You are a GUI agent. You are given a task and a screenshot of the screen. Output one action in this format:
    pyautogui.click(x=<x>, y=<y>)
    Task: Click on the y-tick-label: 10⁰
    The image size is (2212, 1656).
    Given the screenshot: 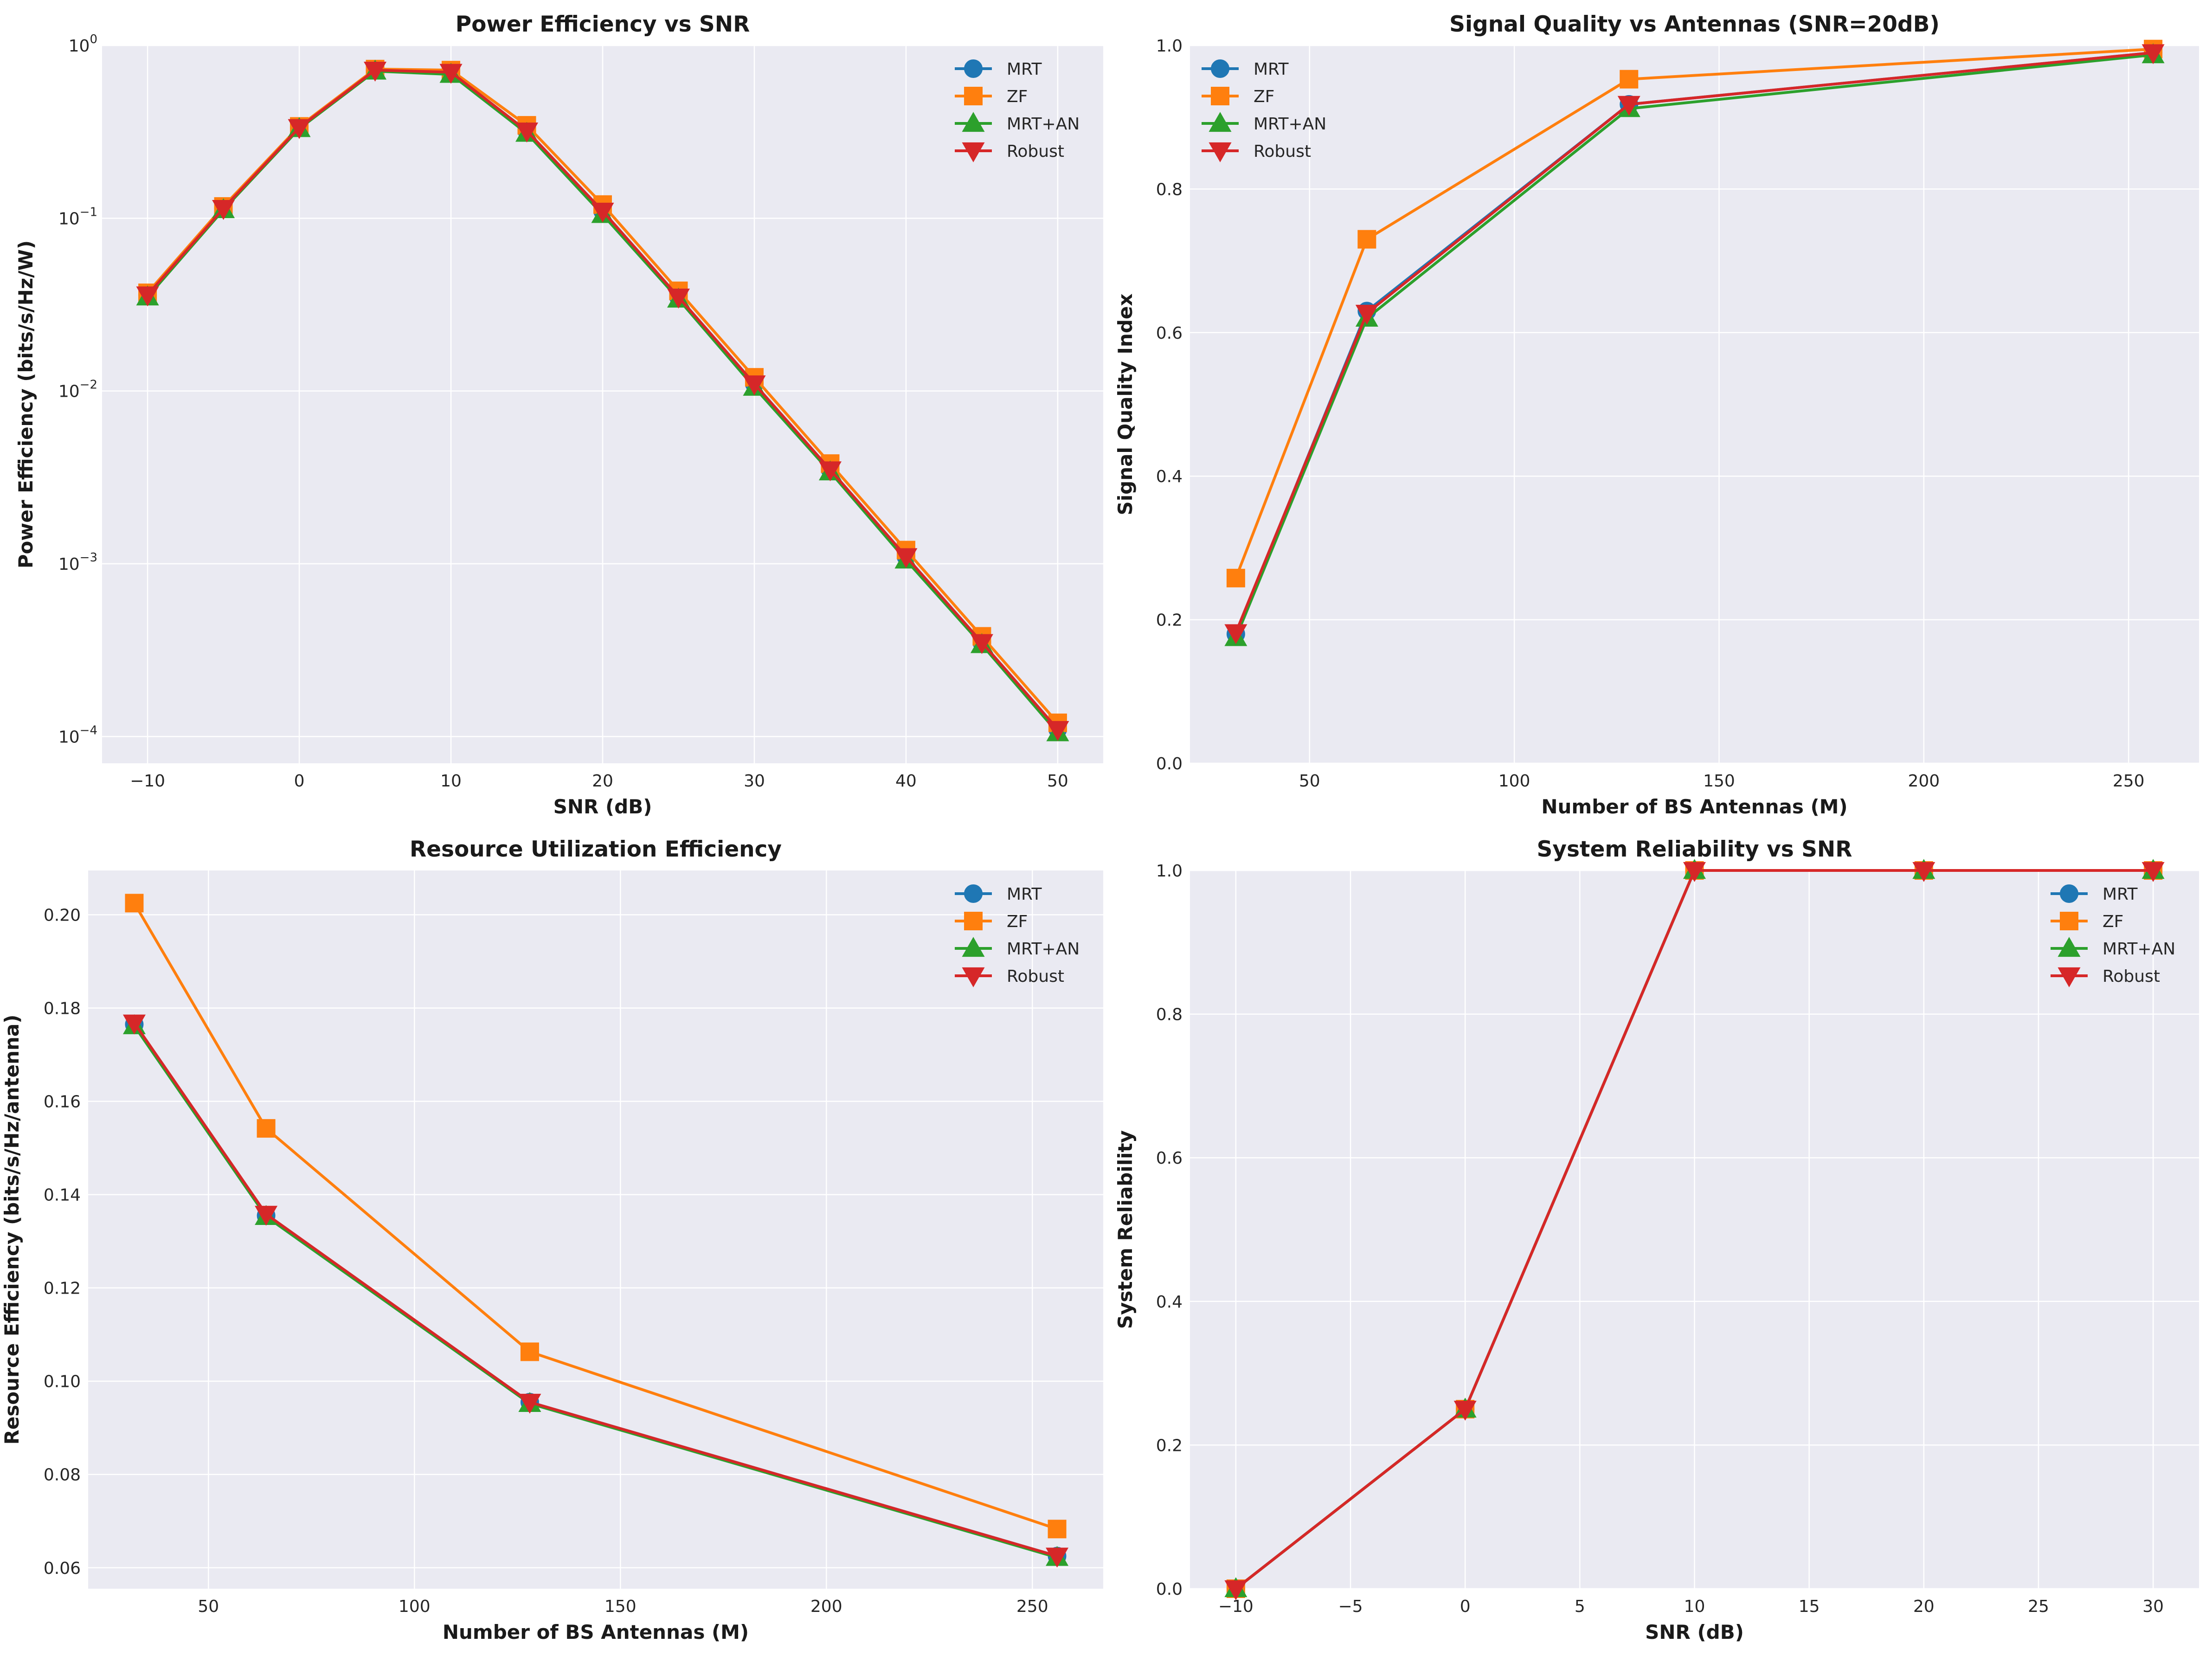 What is the action you would take?
    pyautogui.click(x=83, y=44)
    